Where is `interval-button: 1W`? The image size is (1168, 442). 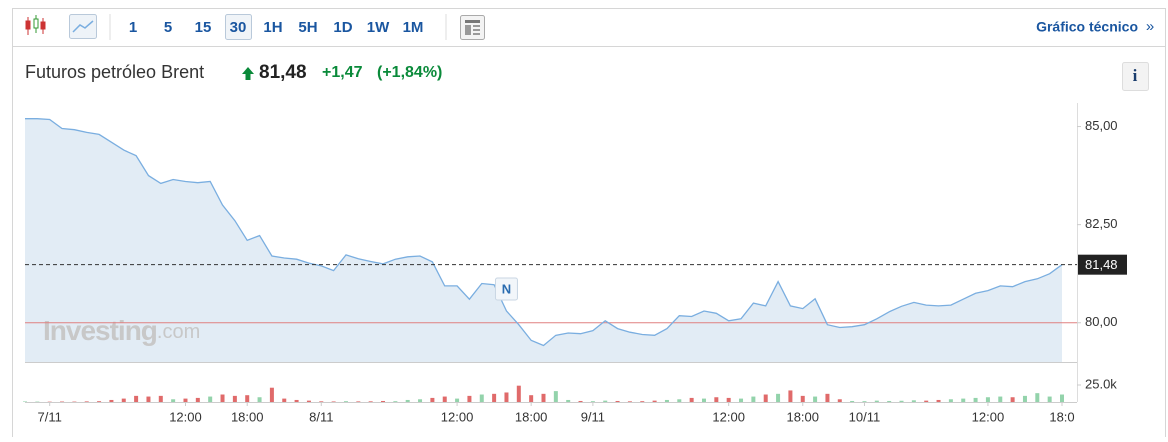 interval-button: 1W is located at coordinates (378, 27).